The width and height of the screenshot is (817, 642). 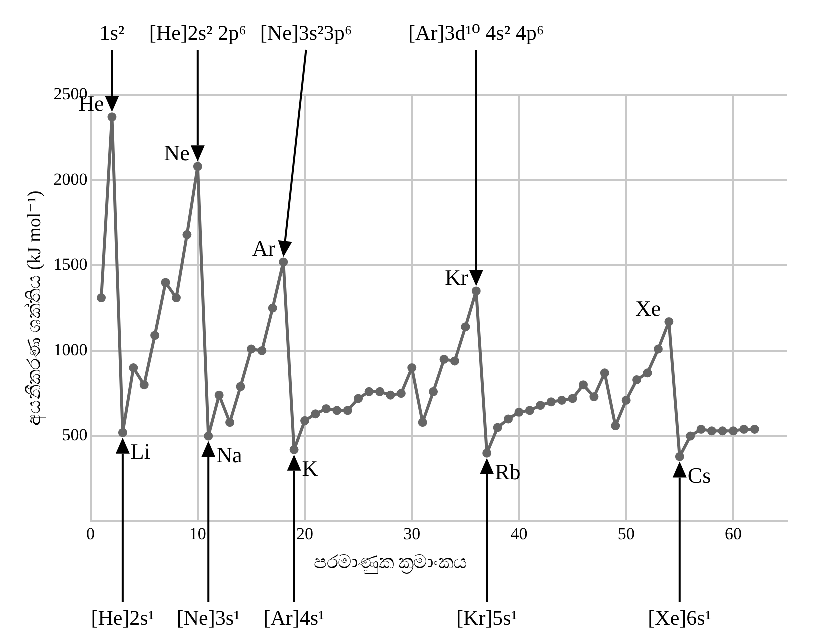 What do you see at coordinates (75, 435) in the screenshot?
I see `y-tick-label: 500` at bounding box center [75, 435].